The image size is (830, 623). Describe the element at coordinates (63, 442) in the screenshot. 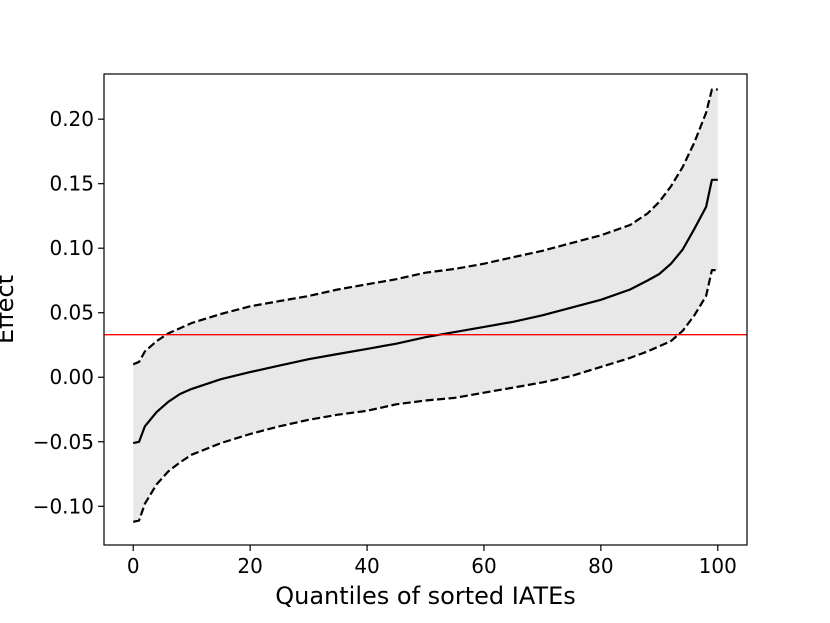

I see `y-tick-label: −0.05` at that location.